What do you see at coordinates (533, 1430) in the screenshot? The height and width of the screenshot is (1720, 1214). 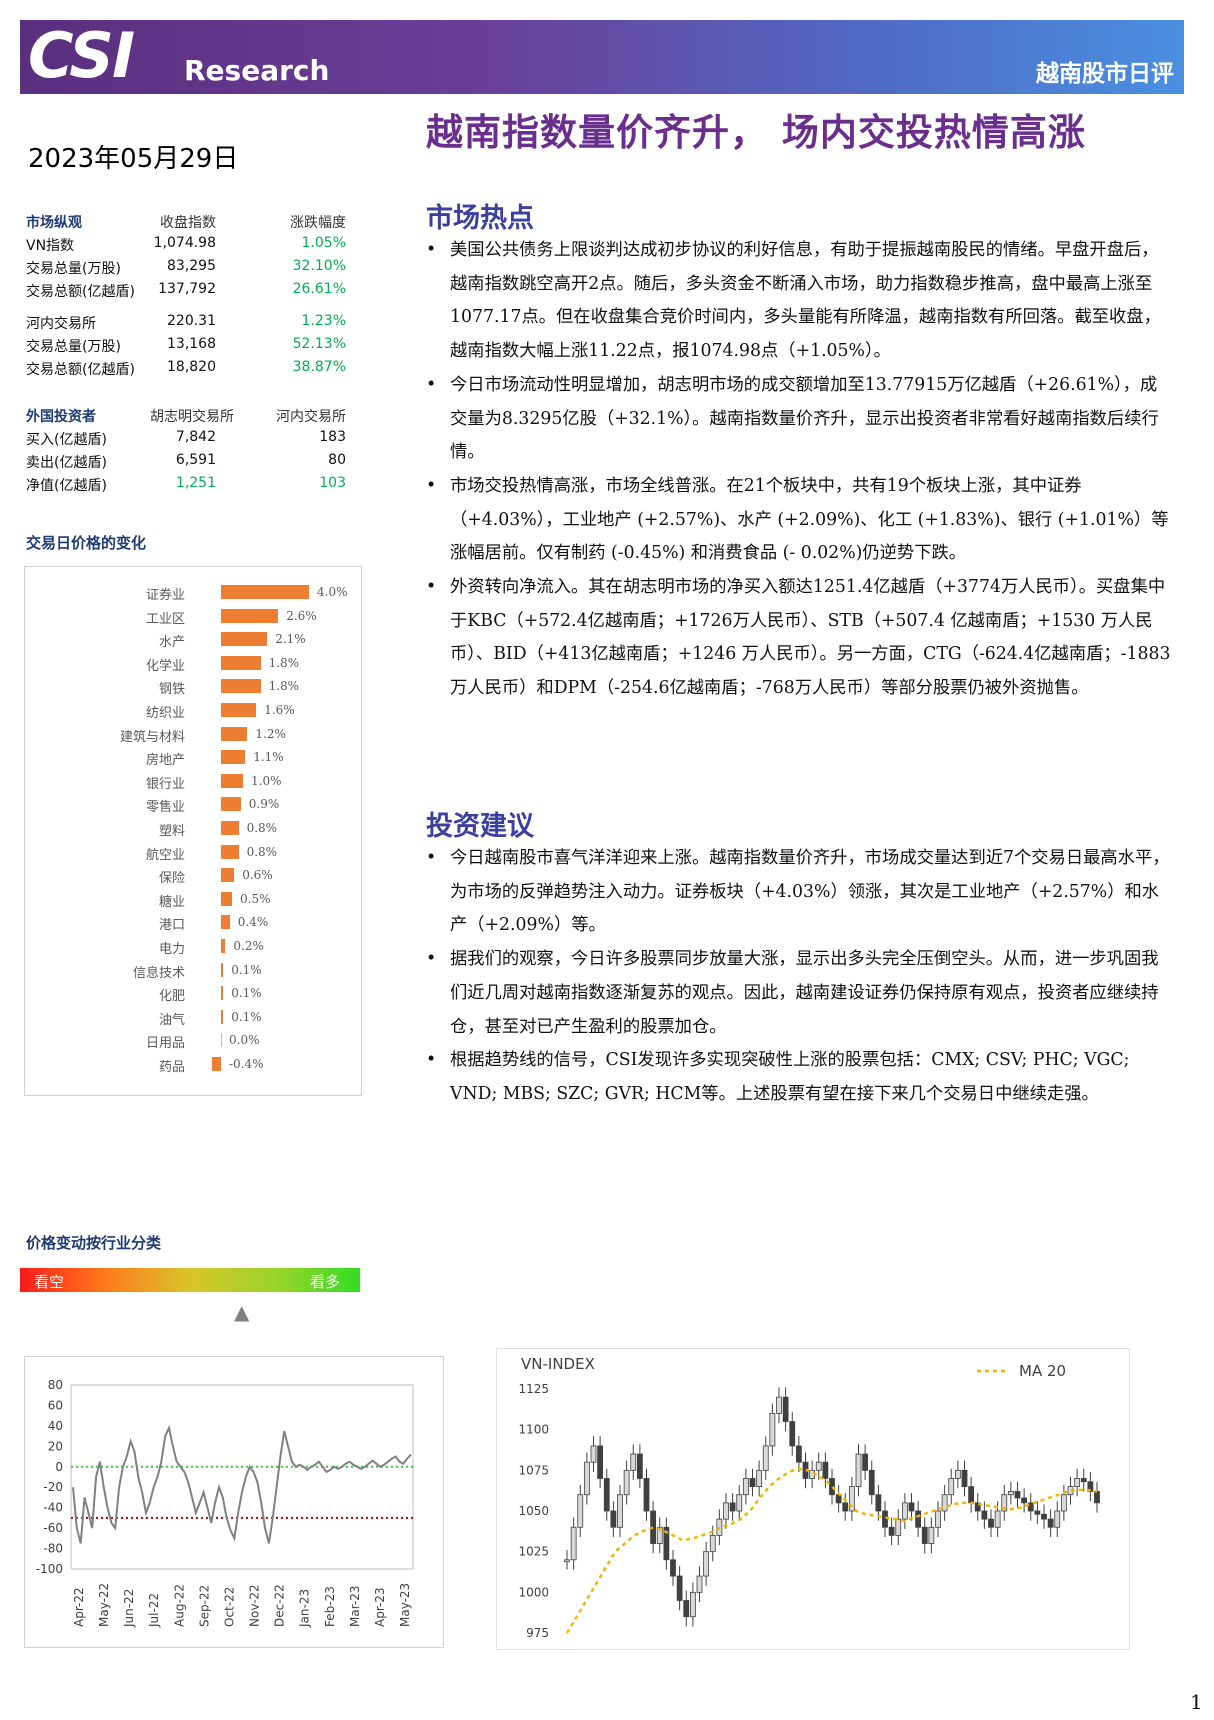 I see `y-tick-label: 1100` at bounding box center [533, 1430].